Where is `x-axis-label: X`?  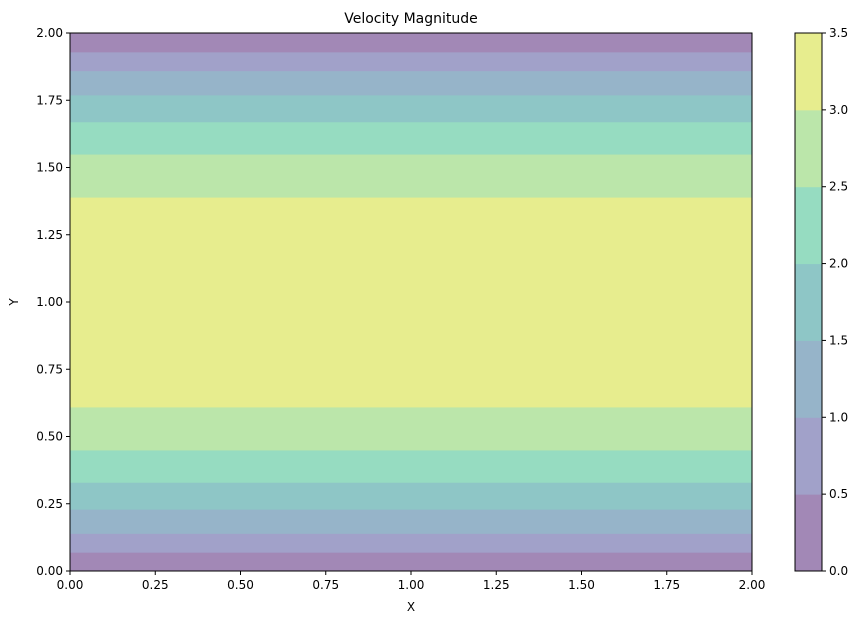
x-axis-label: X is located at coordinates (411, 607).